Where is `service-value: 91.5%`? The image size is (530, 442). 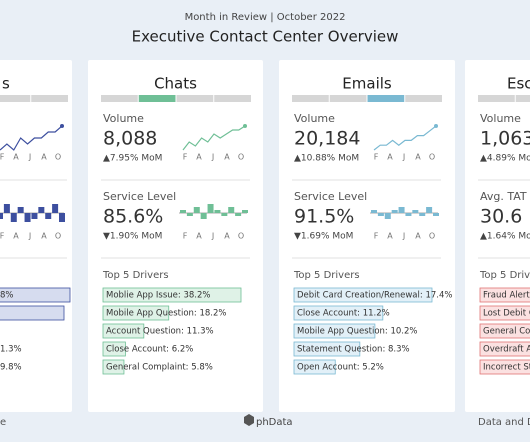
service-value: 91.5% is located at coordinates (324, 217).